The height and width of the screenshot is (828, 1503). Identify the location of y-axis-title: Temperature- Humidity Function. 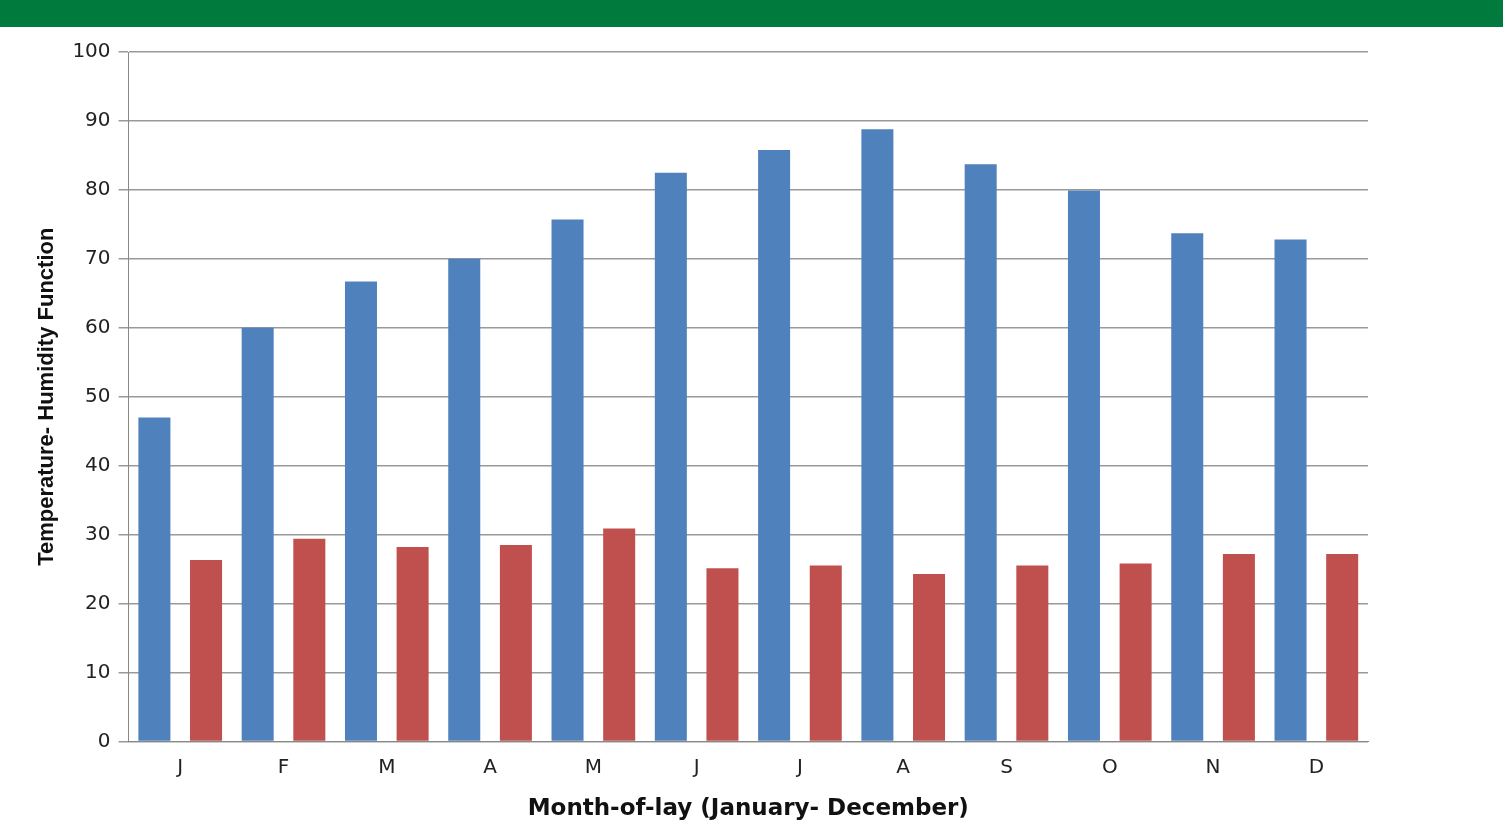
(46, 396).